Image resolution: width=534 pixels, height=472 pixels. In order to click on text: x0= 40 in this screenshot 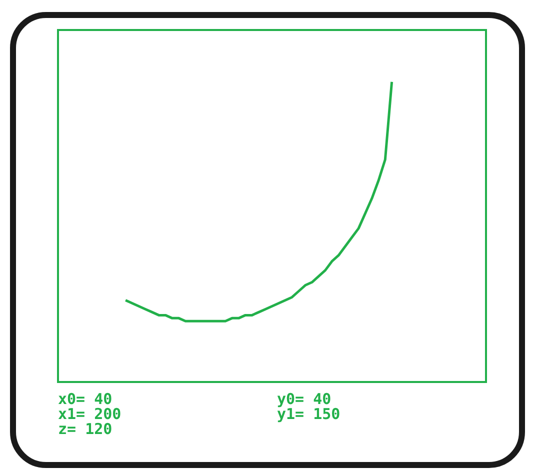, I will do `click(85, 399)`.